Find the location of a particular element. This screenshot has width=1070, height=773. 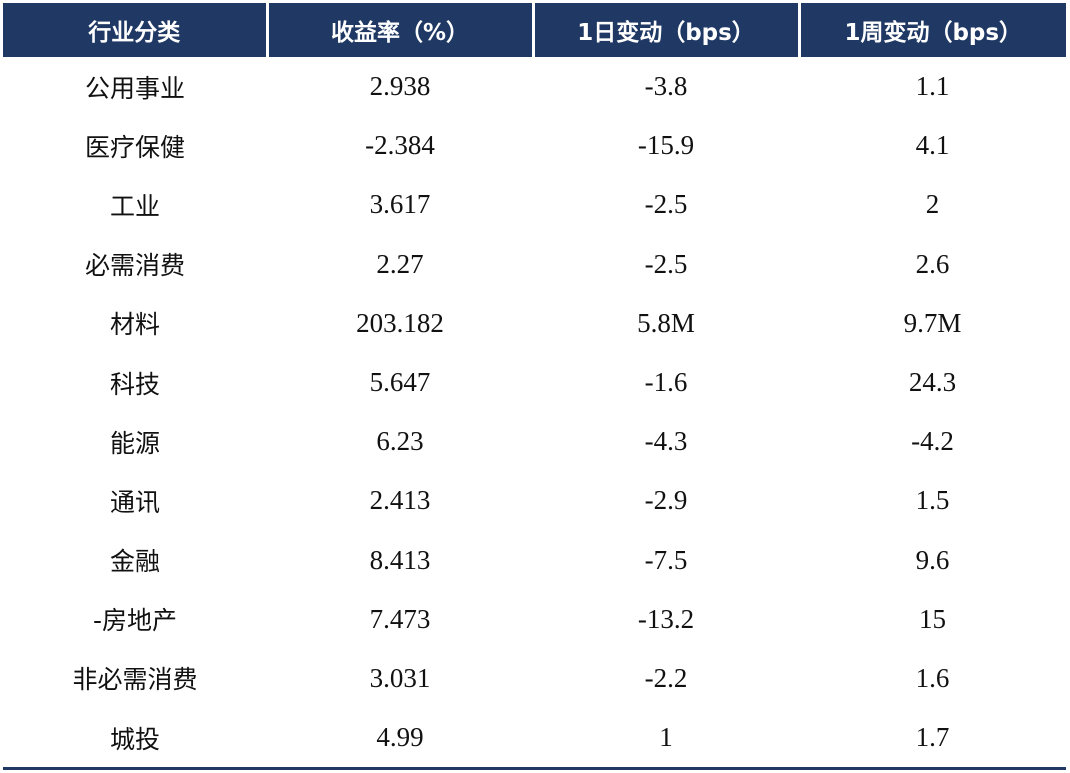

yield-cell: 2.938 is located at coordinates (400, 86).